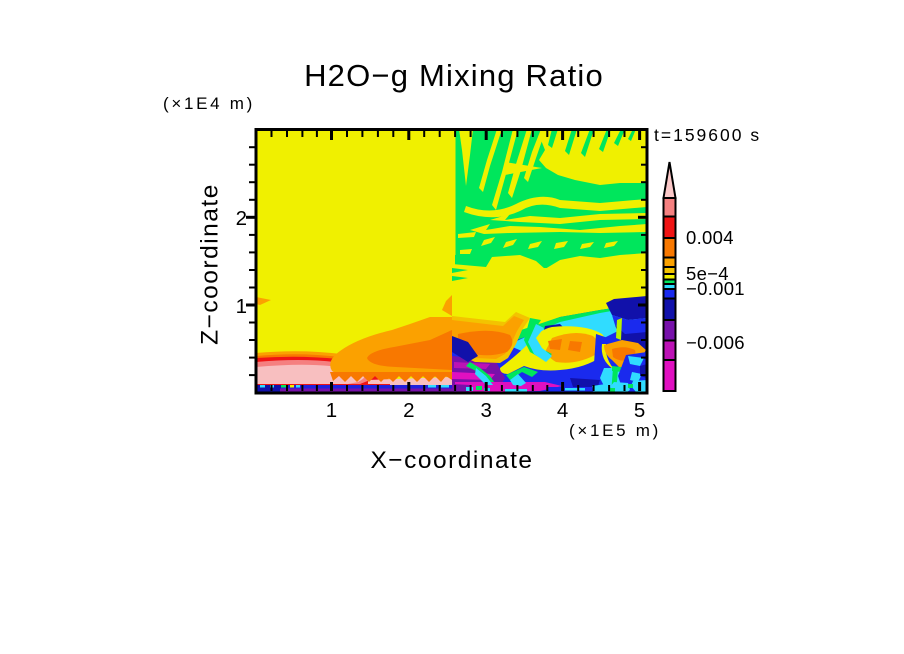 This screenshot has height=654, width=904. I want to click on svg-text: −0.006, so click(715, 342).